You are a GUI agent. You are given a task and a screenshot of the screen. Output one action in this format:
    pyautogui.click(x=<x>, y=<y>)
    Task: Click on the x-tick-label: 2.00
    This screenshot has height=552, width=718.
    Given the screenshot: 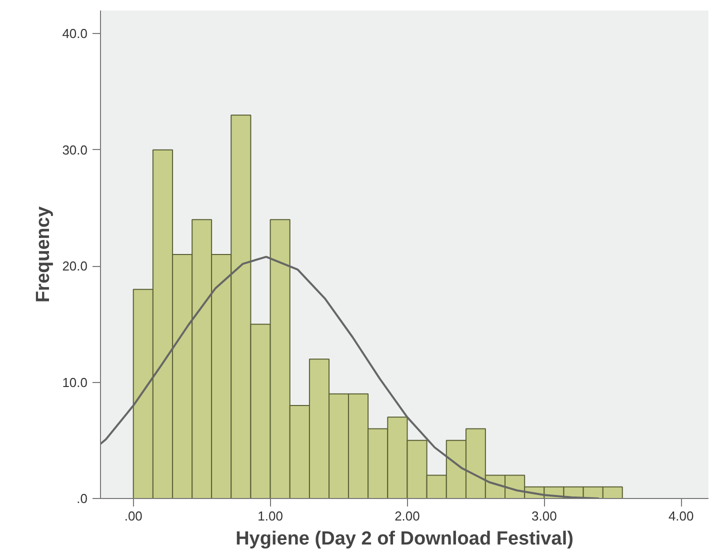 What is the action you would take?
    pyautogui.click(x=407, y=516)
    